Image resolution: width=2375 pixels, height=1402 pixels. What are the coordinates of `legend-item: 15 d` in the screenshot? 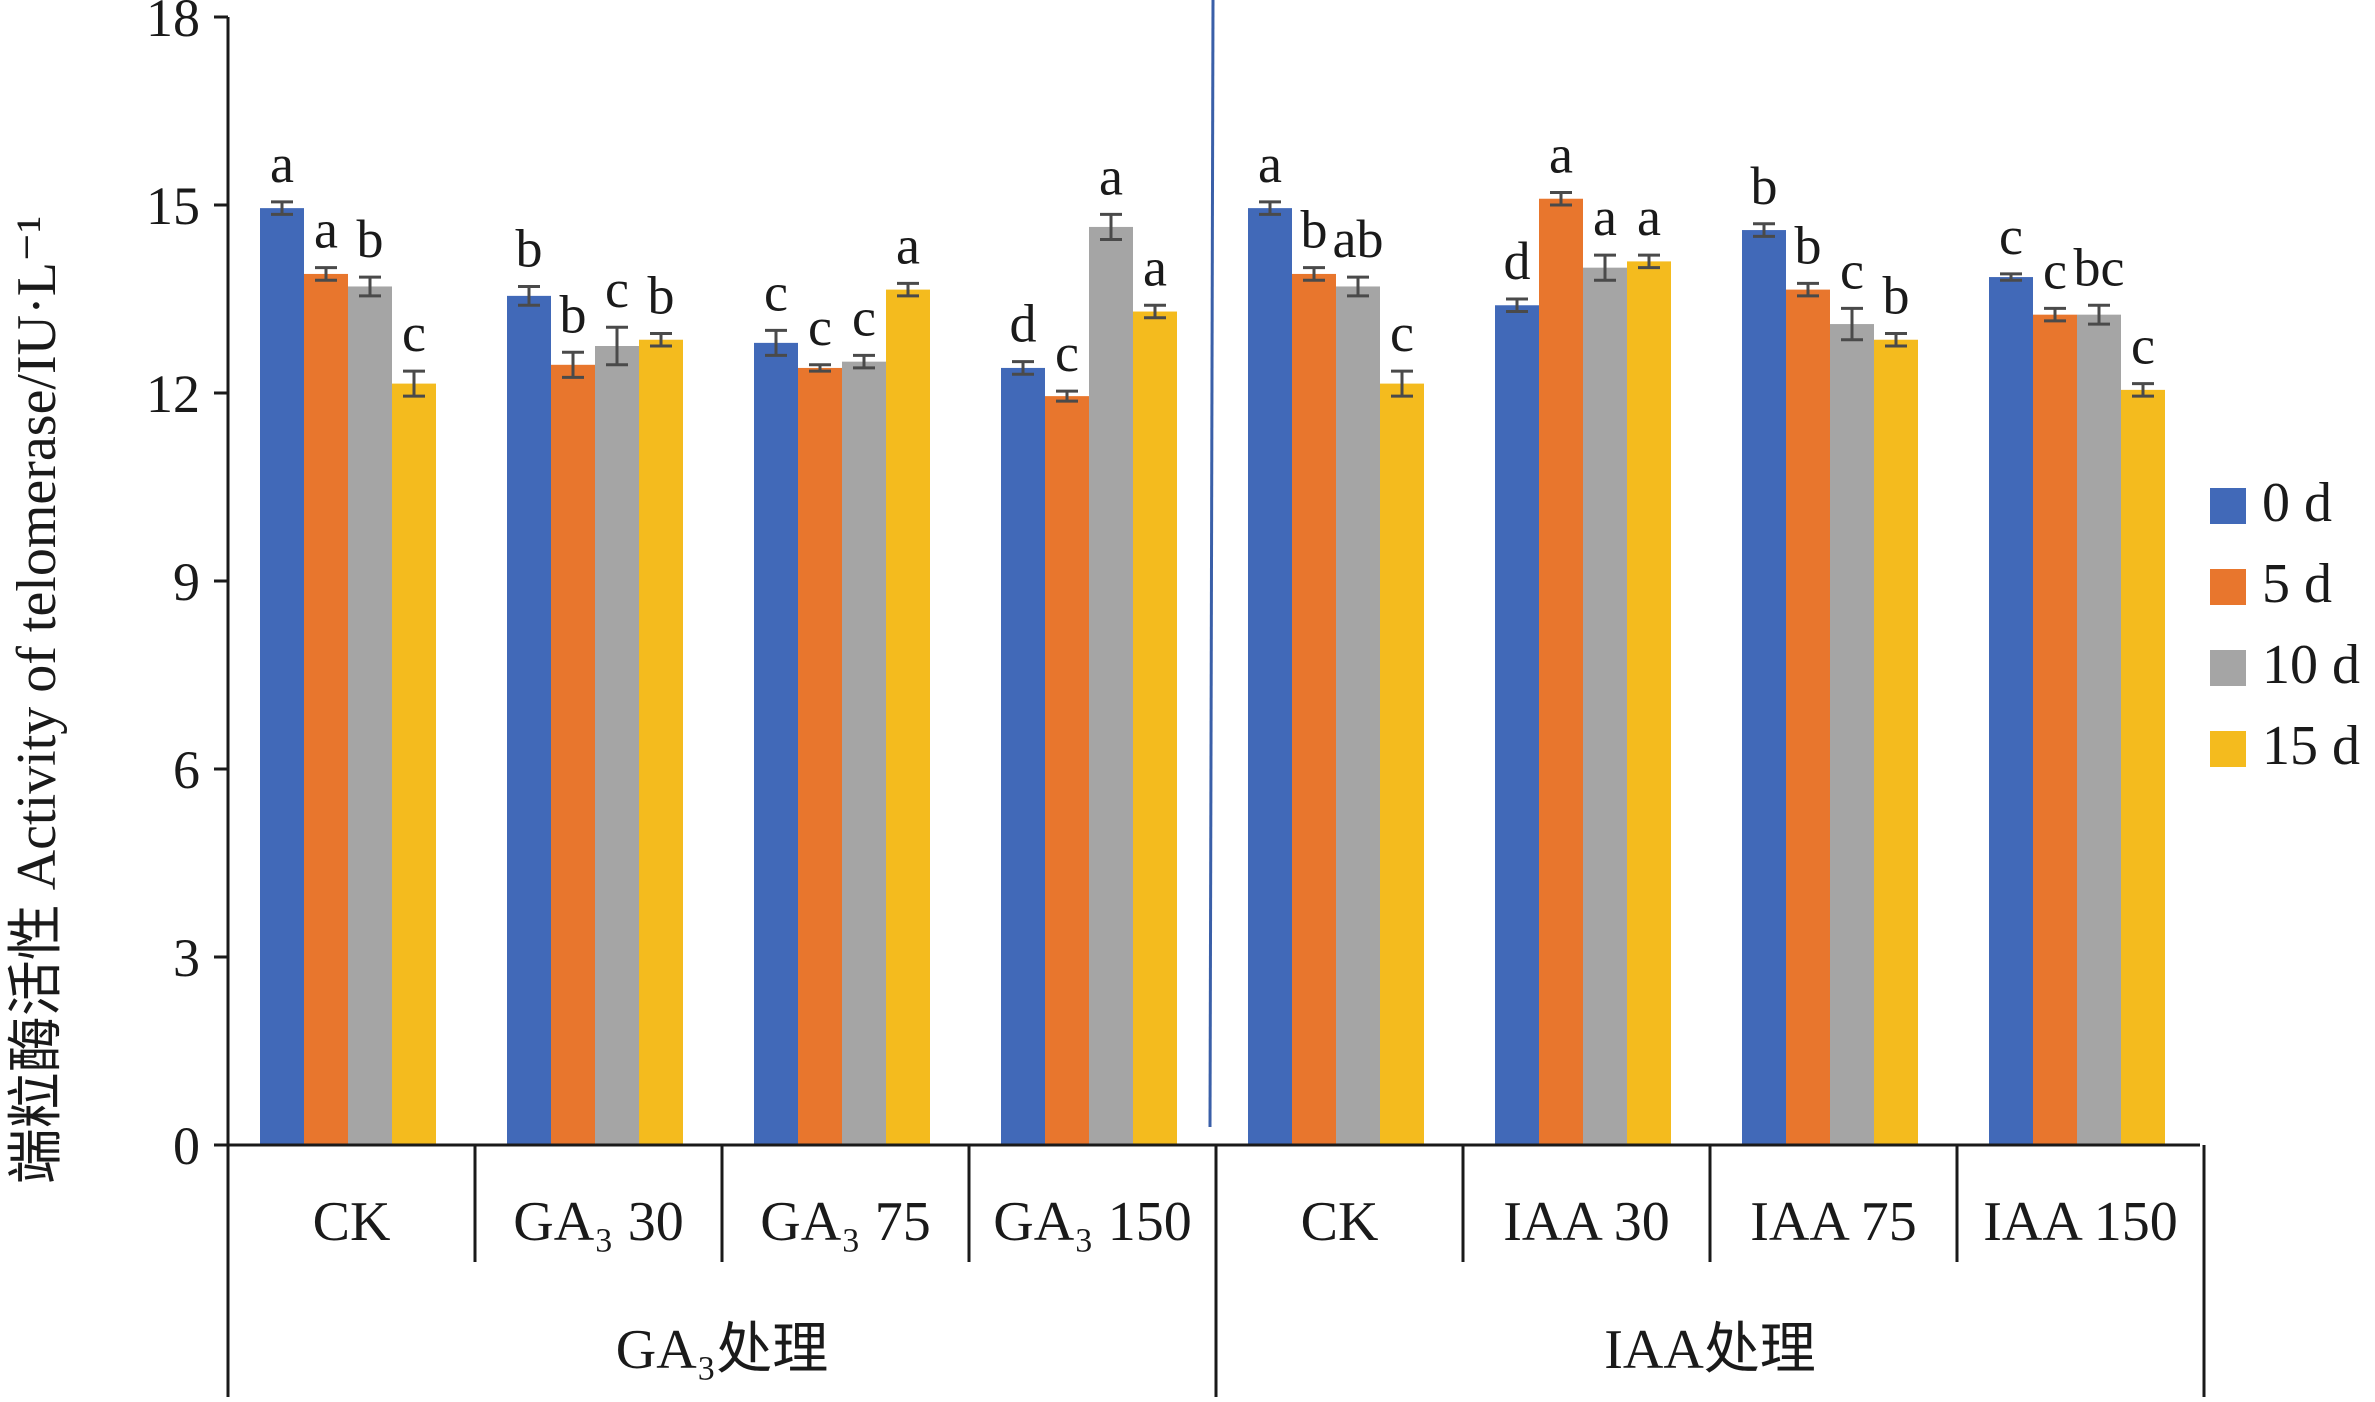 It's located at (2285, 746).